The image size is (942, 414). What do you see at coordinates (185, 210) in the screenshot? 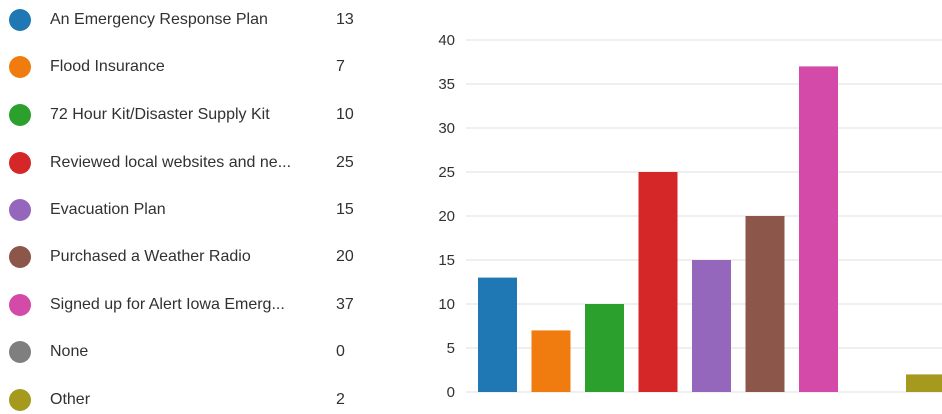
I see `legend-item: Evacuation Plan 15` at bounding box center [185, 210].